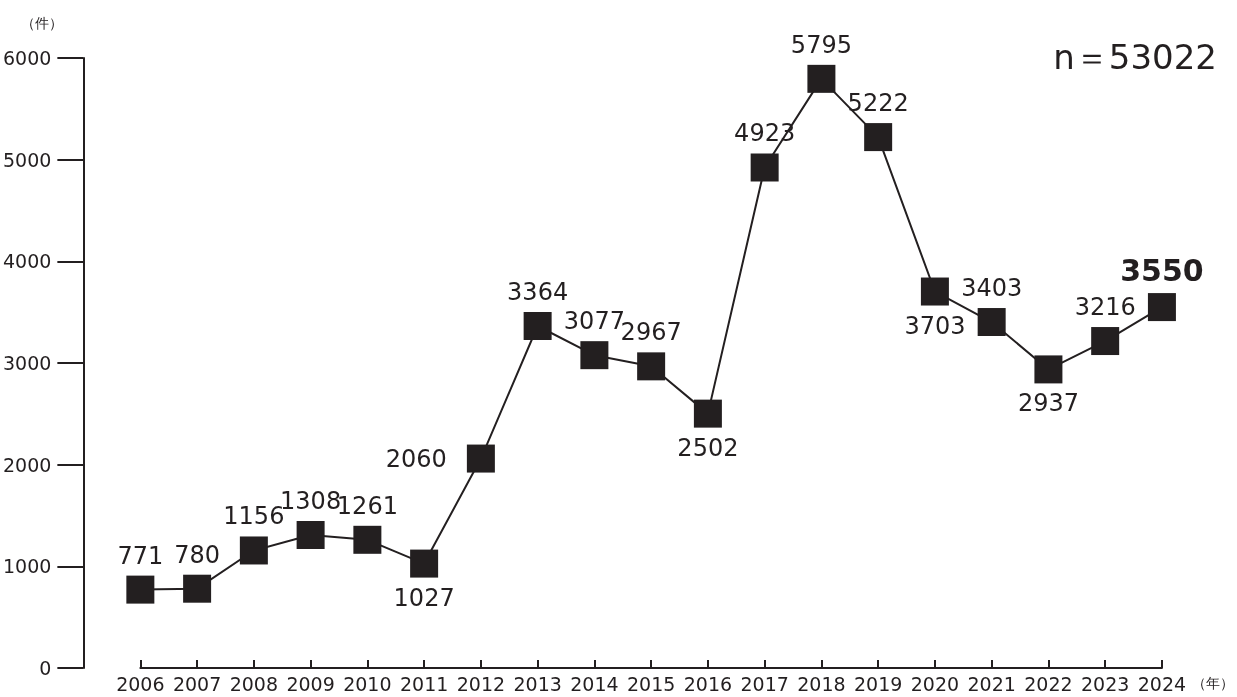  Describe the element at coordinates (367, 683) in the screenshot. I see `x-tick-label: 2010` at that location.